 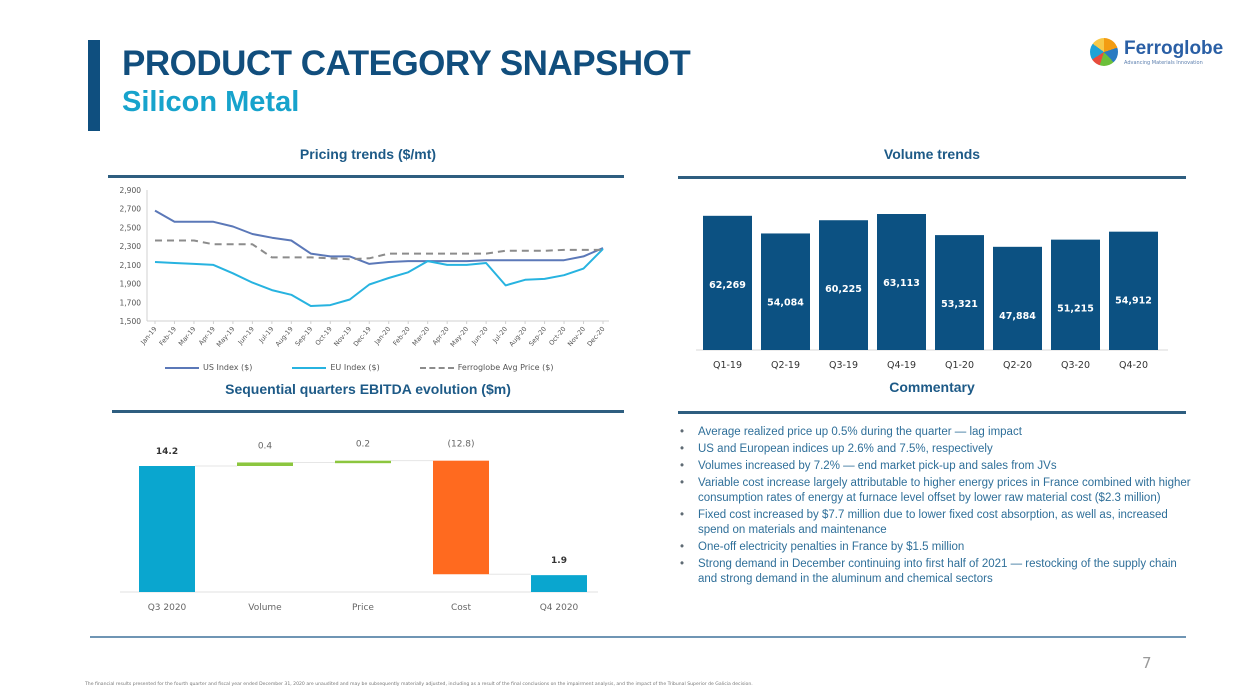 I want to click on volume-divider, so click(x=932, y=177).